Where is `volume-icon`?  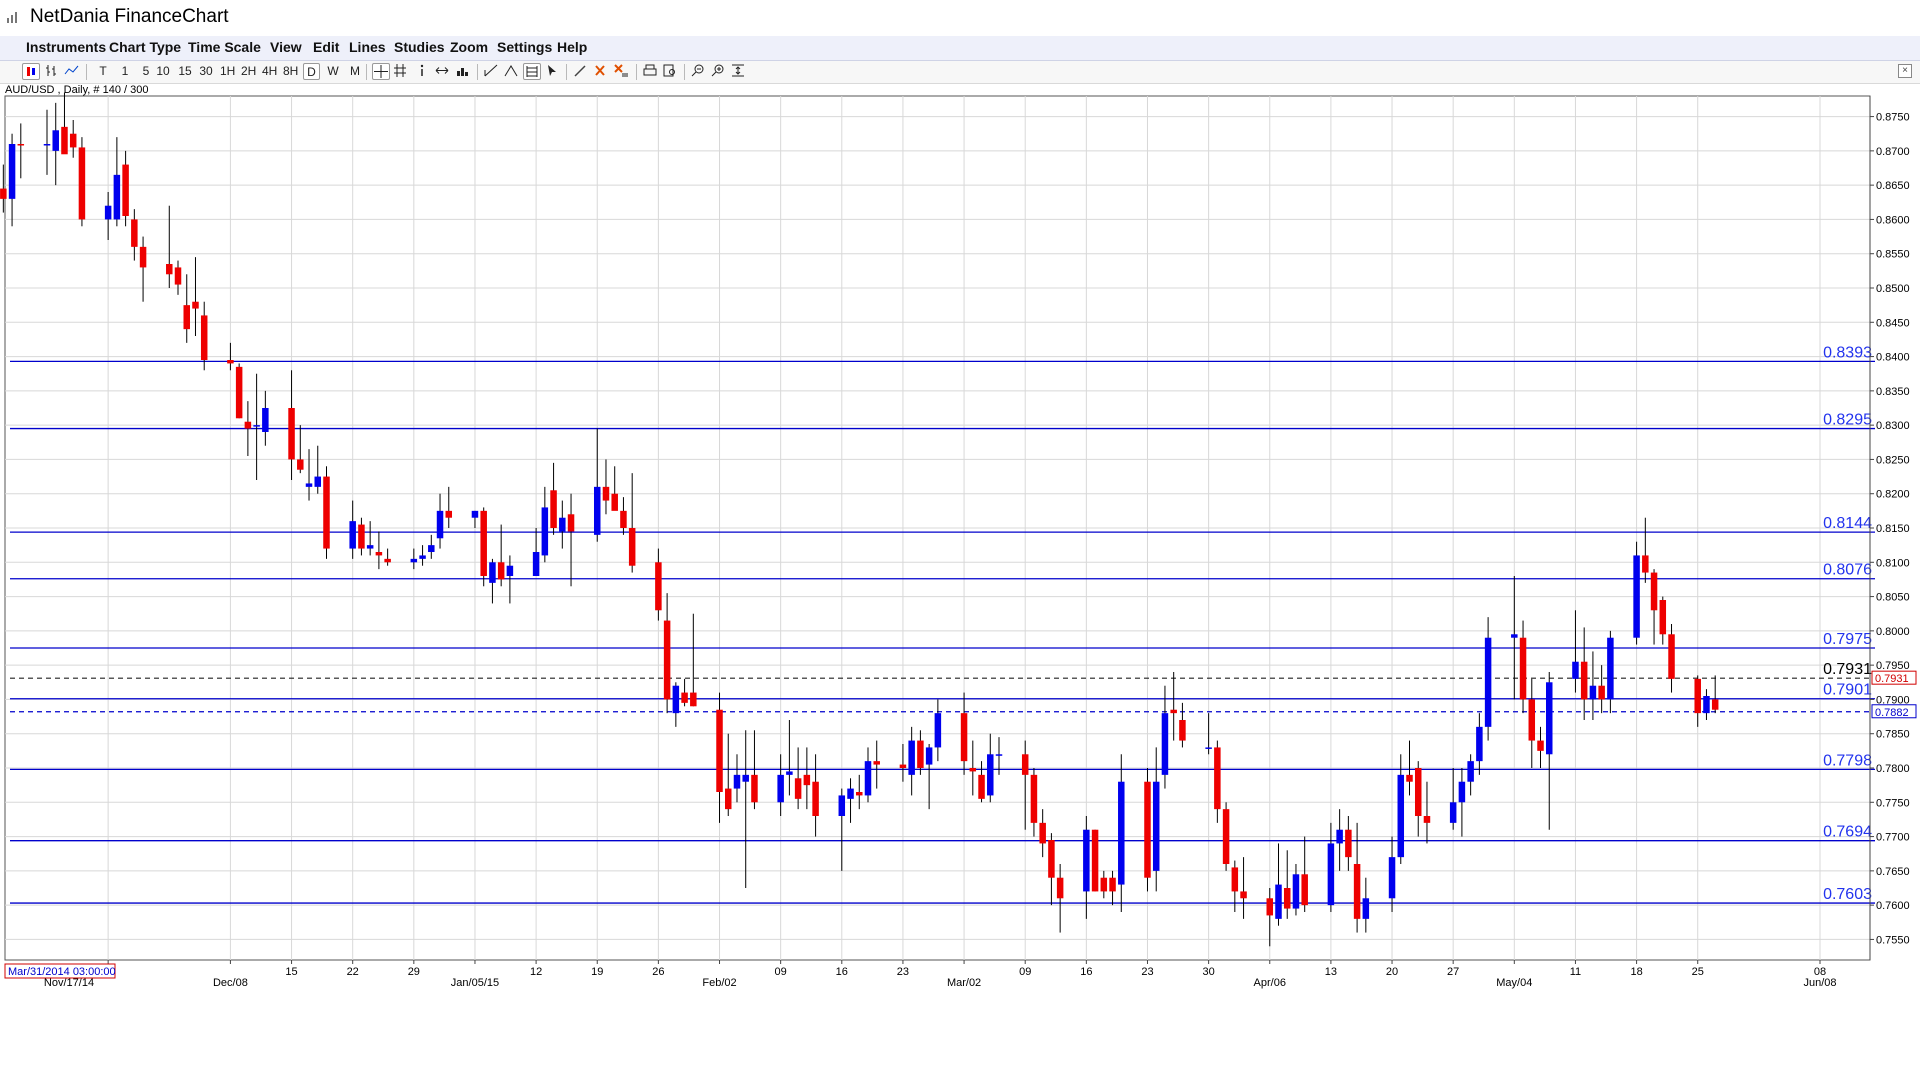 volume-icon is located at coordinates (463, 71).